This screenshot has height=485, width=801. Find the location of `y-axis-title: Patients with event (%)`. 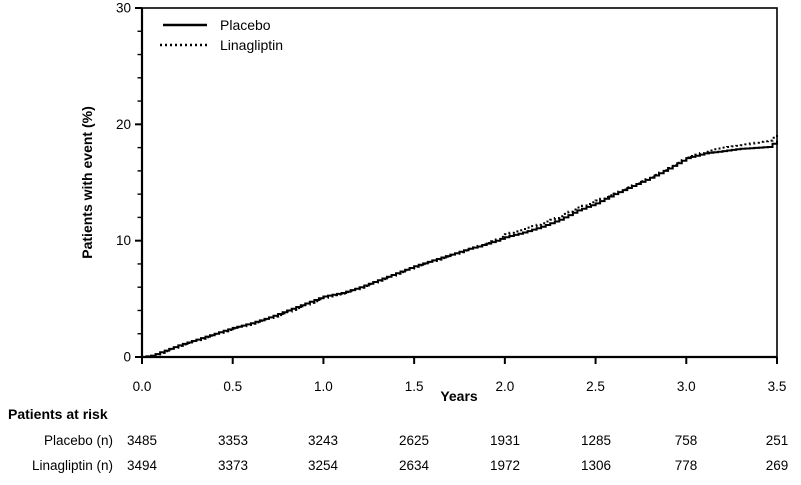

y-axis-title: Patients with event (%) is located at coordinates (87, 182).